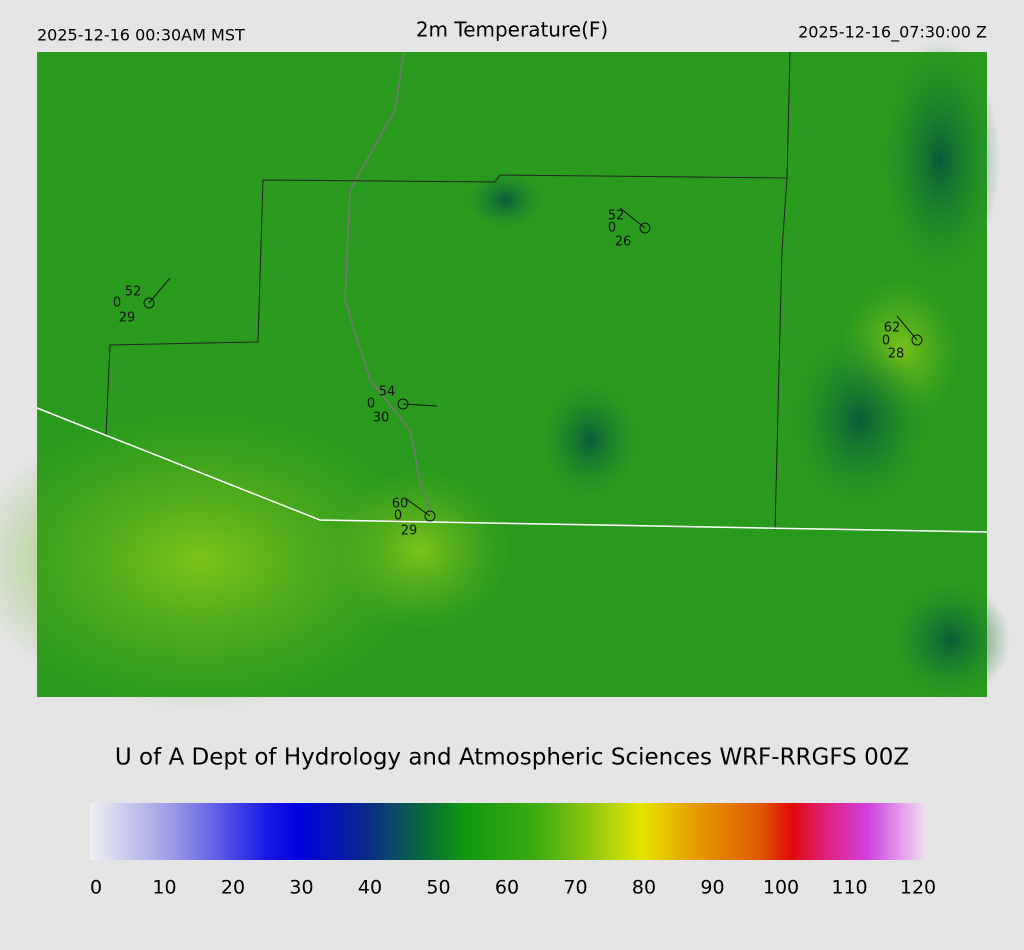 This screenshot has width=1024, height=950. I want to click on dewpoint: 26, so click(623, 242).